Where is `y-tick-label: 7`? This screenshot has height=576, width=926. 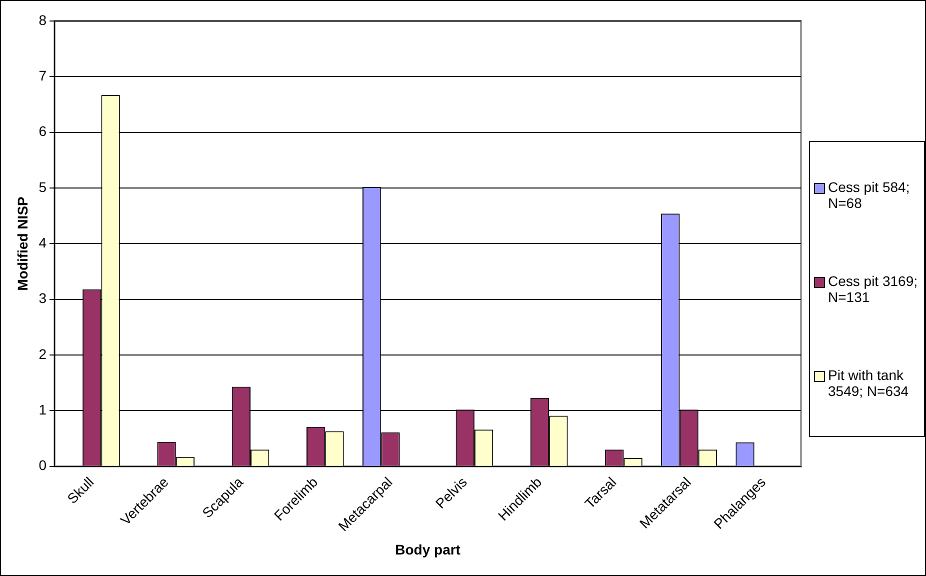 y-tick-label: 7 is located at coordinates (42, 76).